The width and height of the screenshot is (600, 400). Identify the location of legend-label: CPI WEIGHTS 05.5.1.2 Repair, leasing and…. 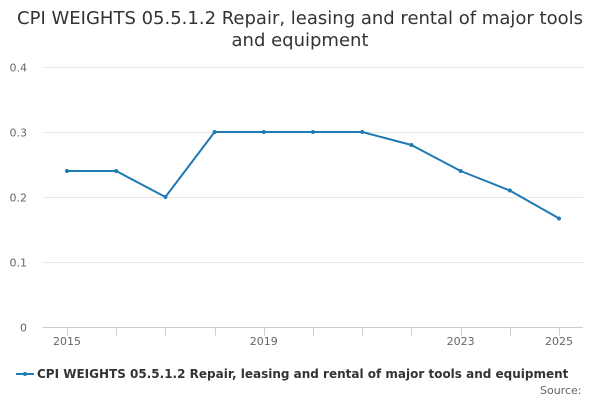
(303, 374).